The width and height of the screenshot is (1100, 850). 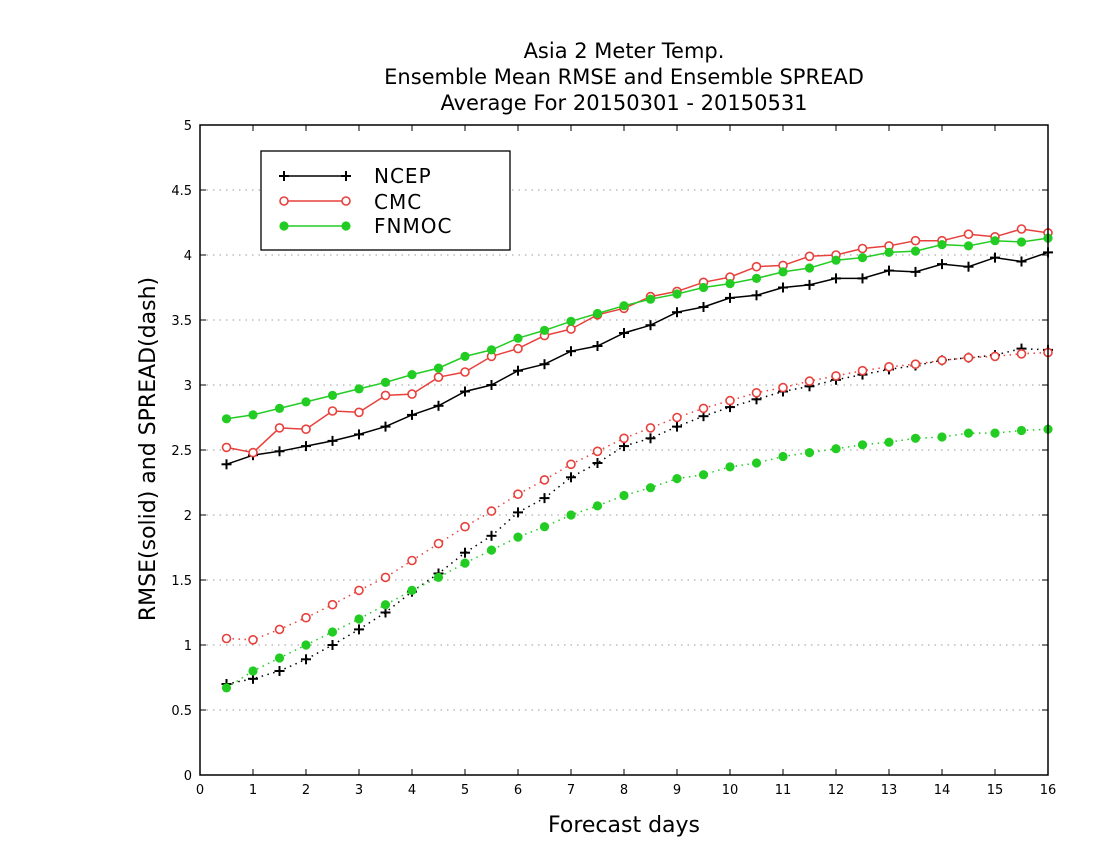 What do you see at coordinates (188, 386) in the screenshot?
I see `y-tick-label-6: 3` at bounding box center [188, 386].